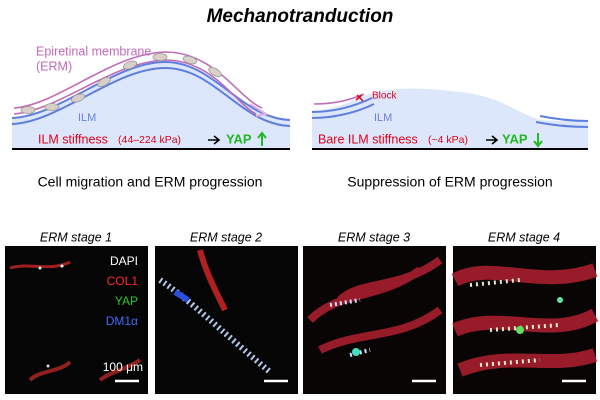  Describe the element at coordinates (359, 98) in the screenshot. I see `block-mark` at that location.